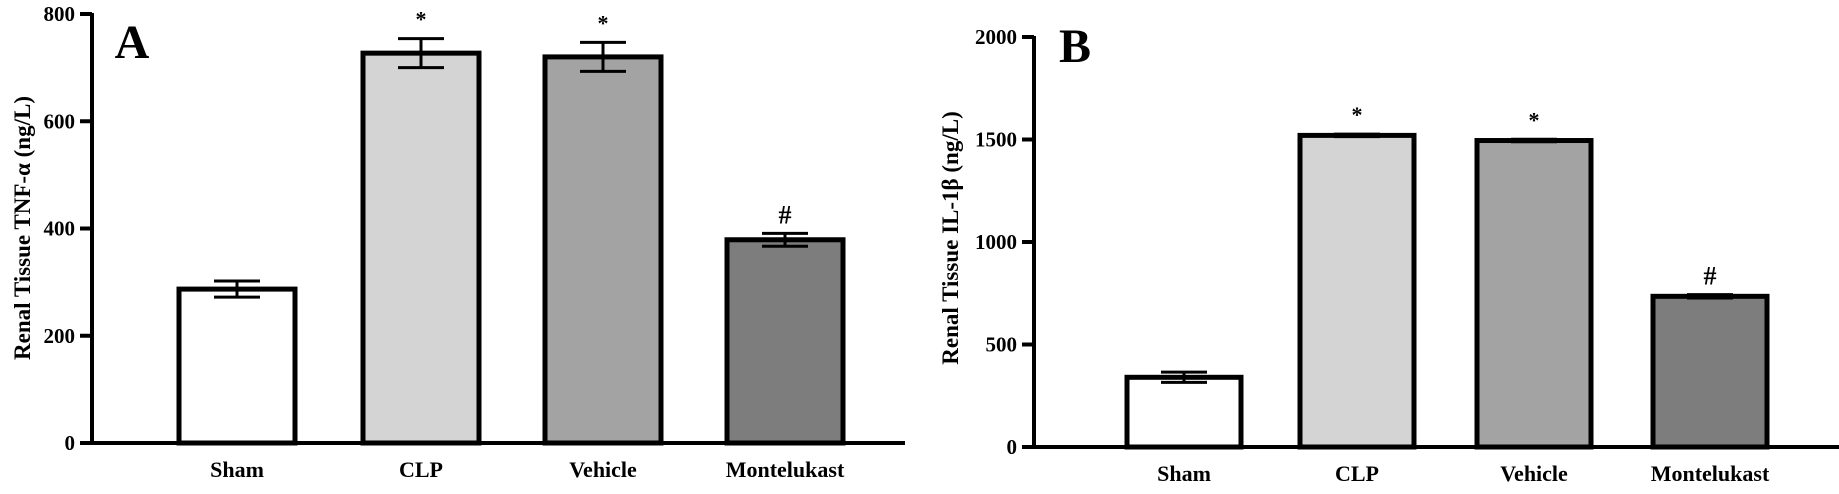 This screenshot has width=1839, height=494. Describe the element at coordinates (950, 237) in the screenshot. I see `y-axis-title: Renal Tissue IL-1β (ng/L)` at that location.